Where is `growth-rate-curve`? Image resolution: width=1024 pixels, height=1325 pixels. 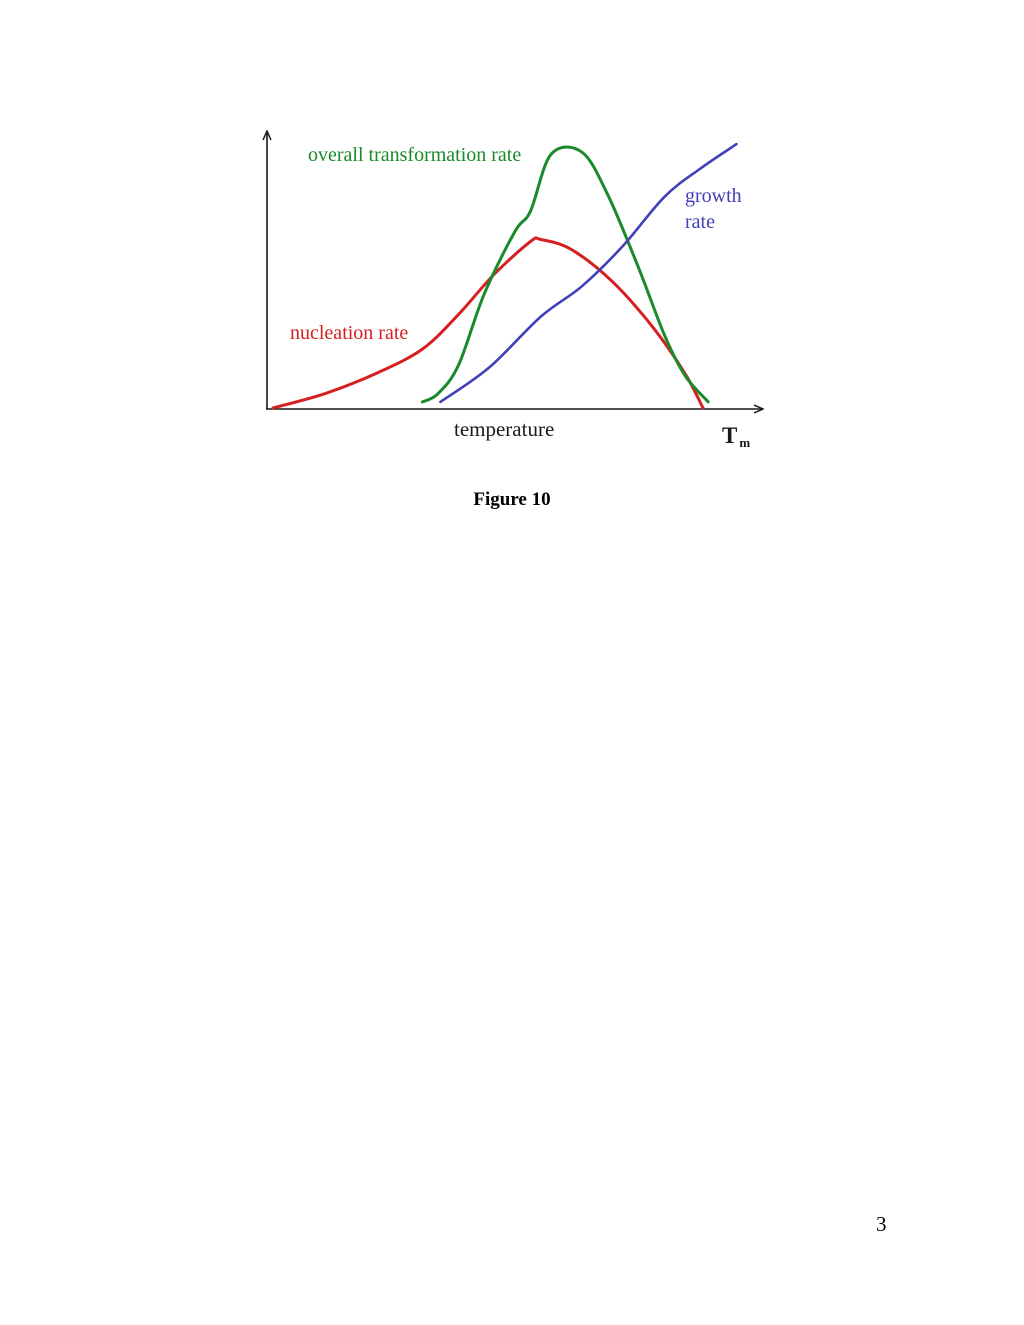 growth-rate-curve is located at coordinates (588, 273).